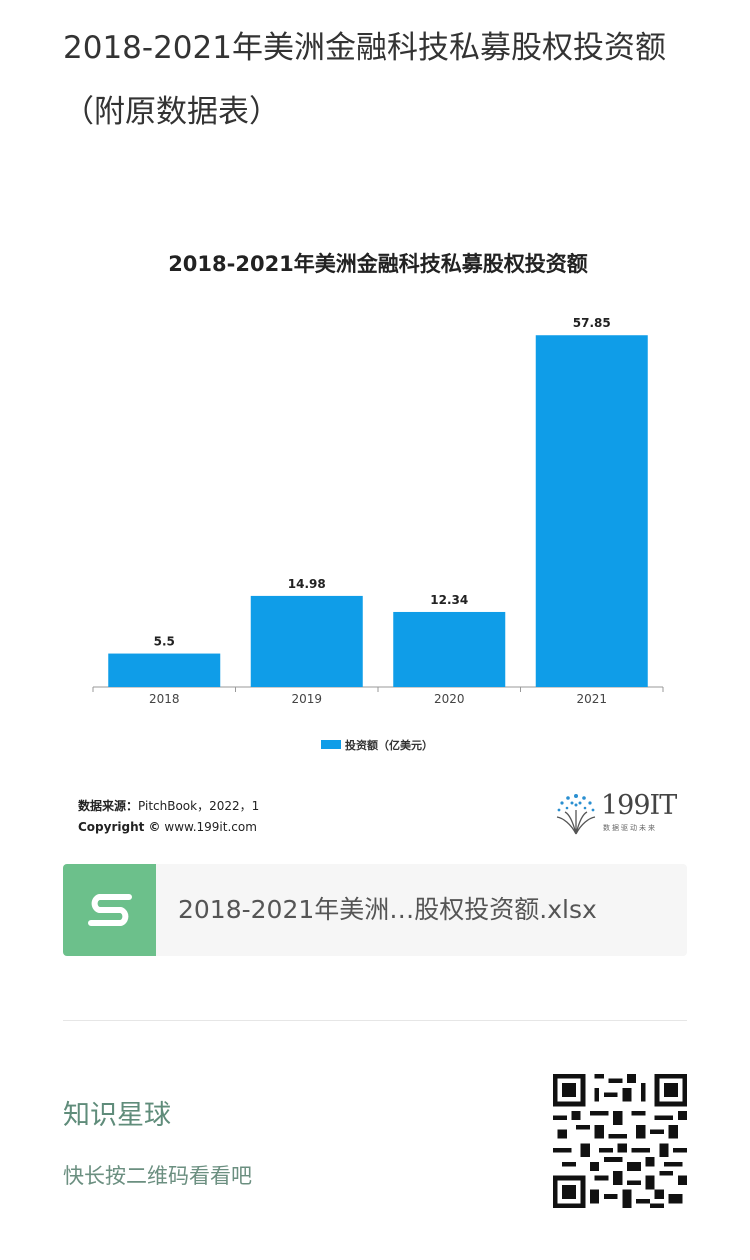 The height and width of the screenshot is (1260, 750). Describe the element at coordinates (119, 827) in the screenshot. I see `copyright-label: Copyright ©` at that location.